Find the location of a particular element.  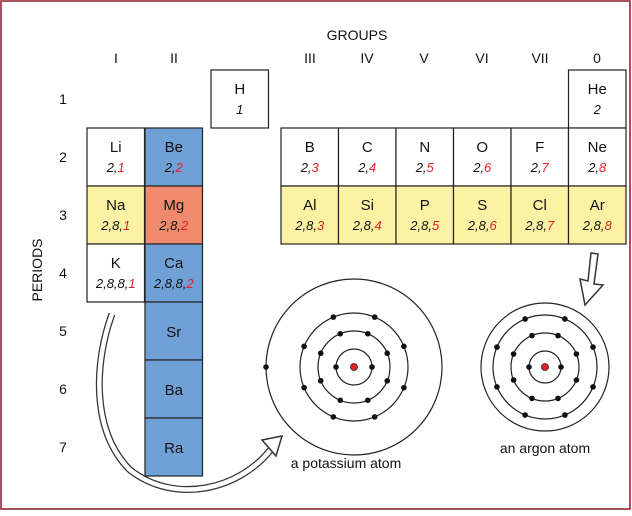

period-label: 5 is located at coordinates (63, 331).